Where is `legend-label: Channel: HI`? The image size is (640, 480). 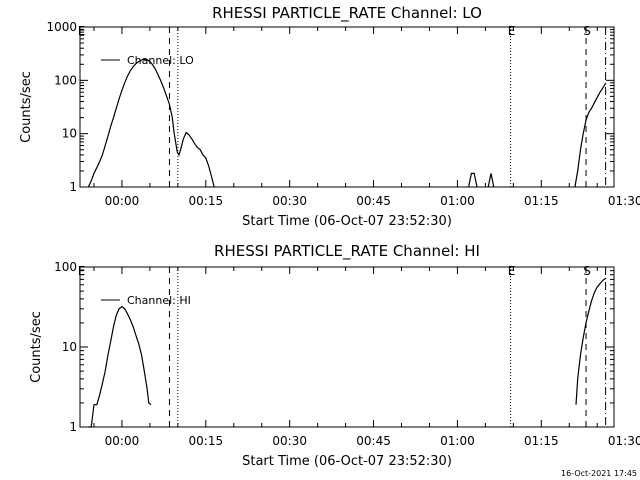 legend-label: Channel: HI is located at coordinates (159, 300).